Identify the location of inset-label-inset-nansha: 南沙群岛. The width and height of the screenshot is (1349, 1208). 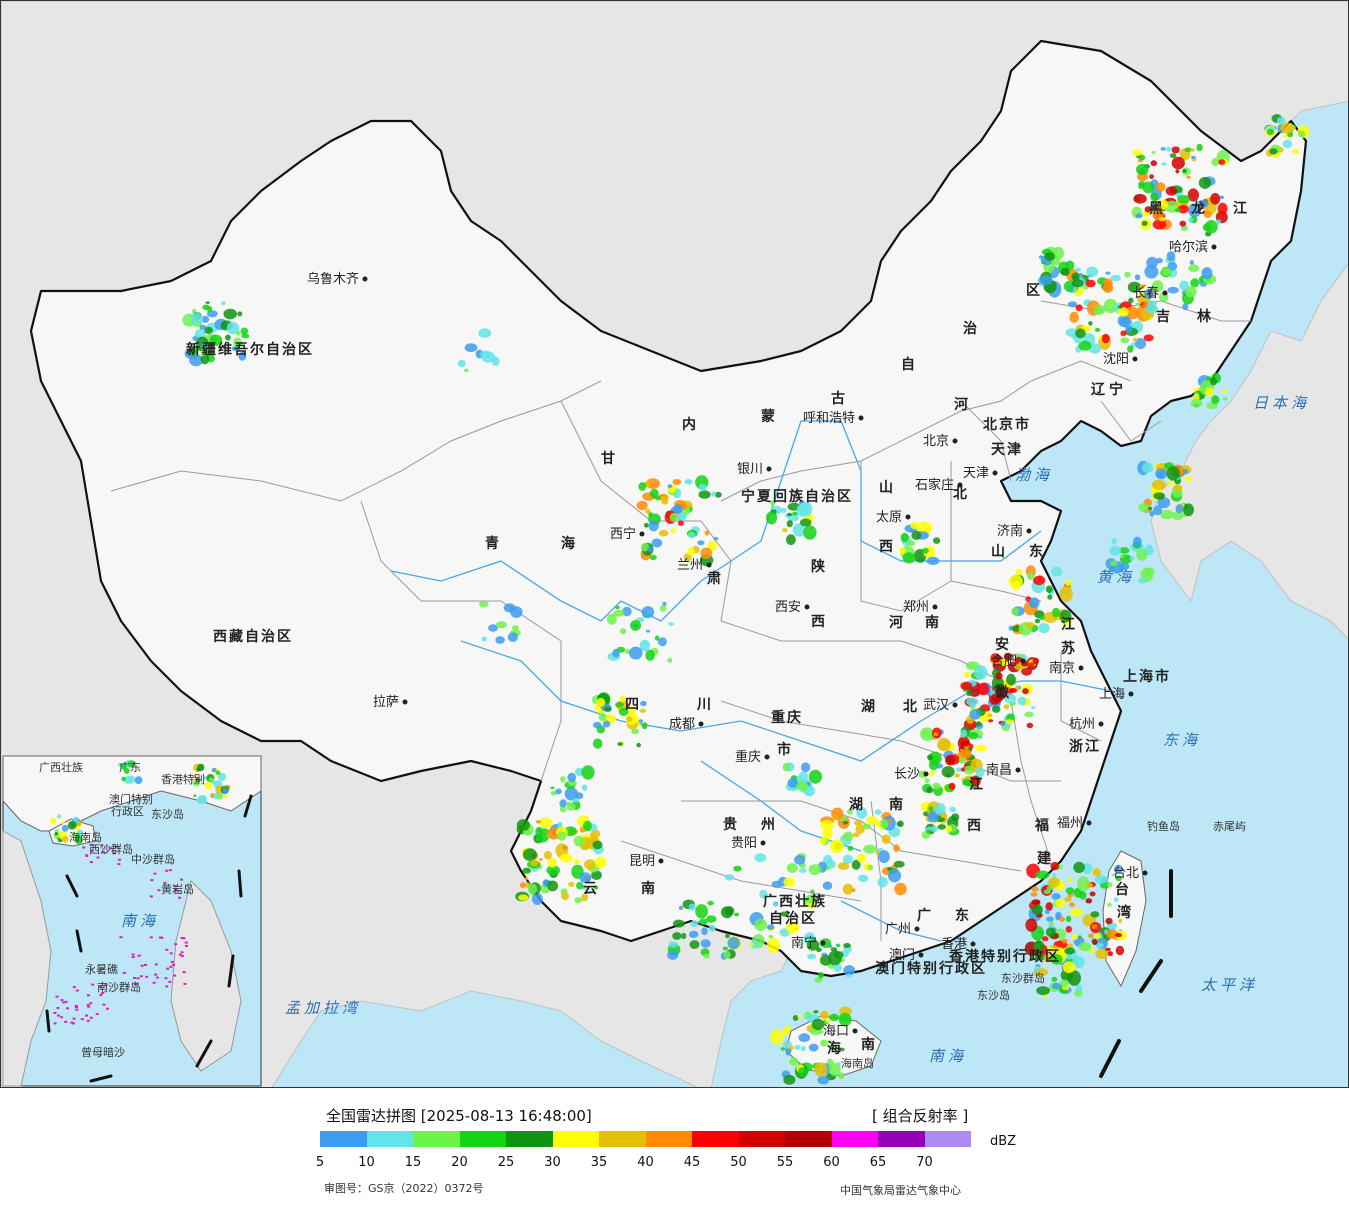
(119, 987).